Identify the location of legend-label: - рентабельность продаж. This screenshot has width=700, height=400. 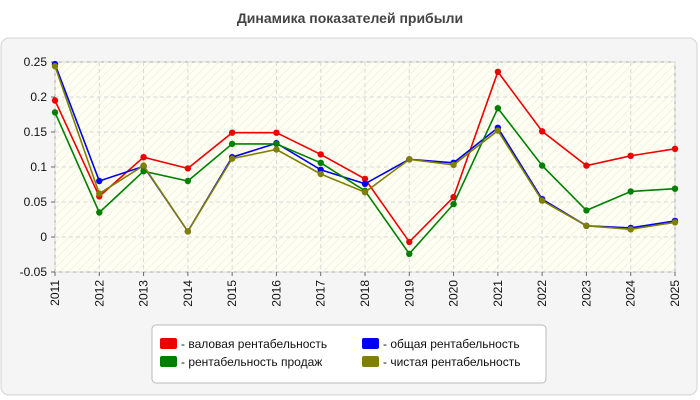
(251, 362).